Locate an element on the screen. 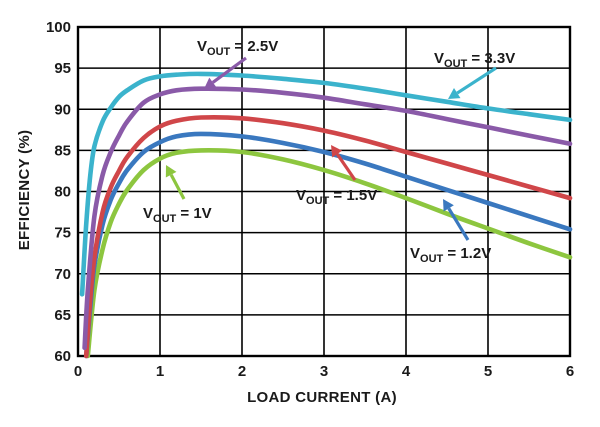 The height and width of the screenshot is (427, 600). series-label-vout-1-5v: VOUT = 1.5V is located at coordinates (336, 197).